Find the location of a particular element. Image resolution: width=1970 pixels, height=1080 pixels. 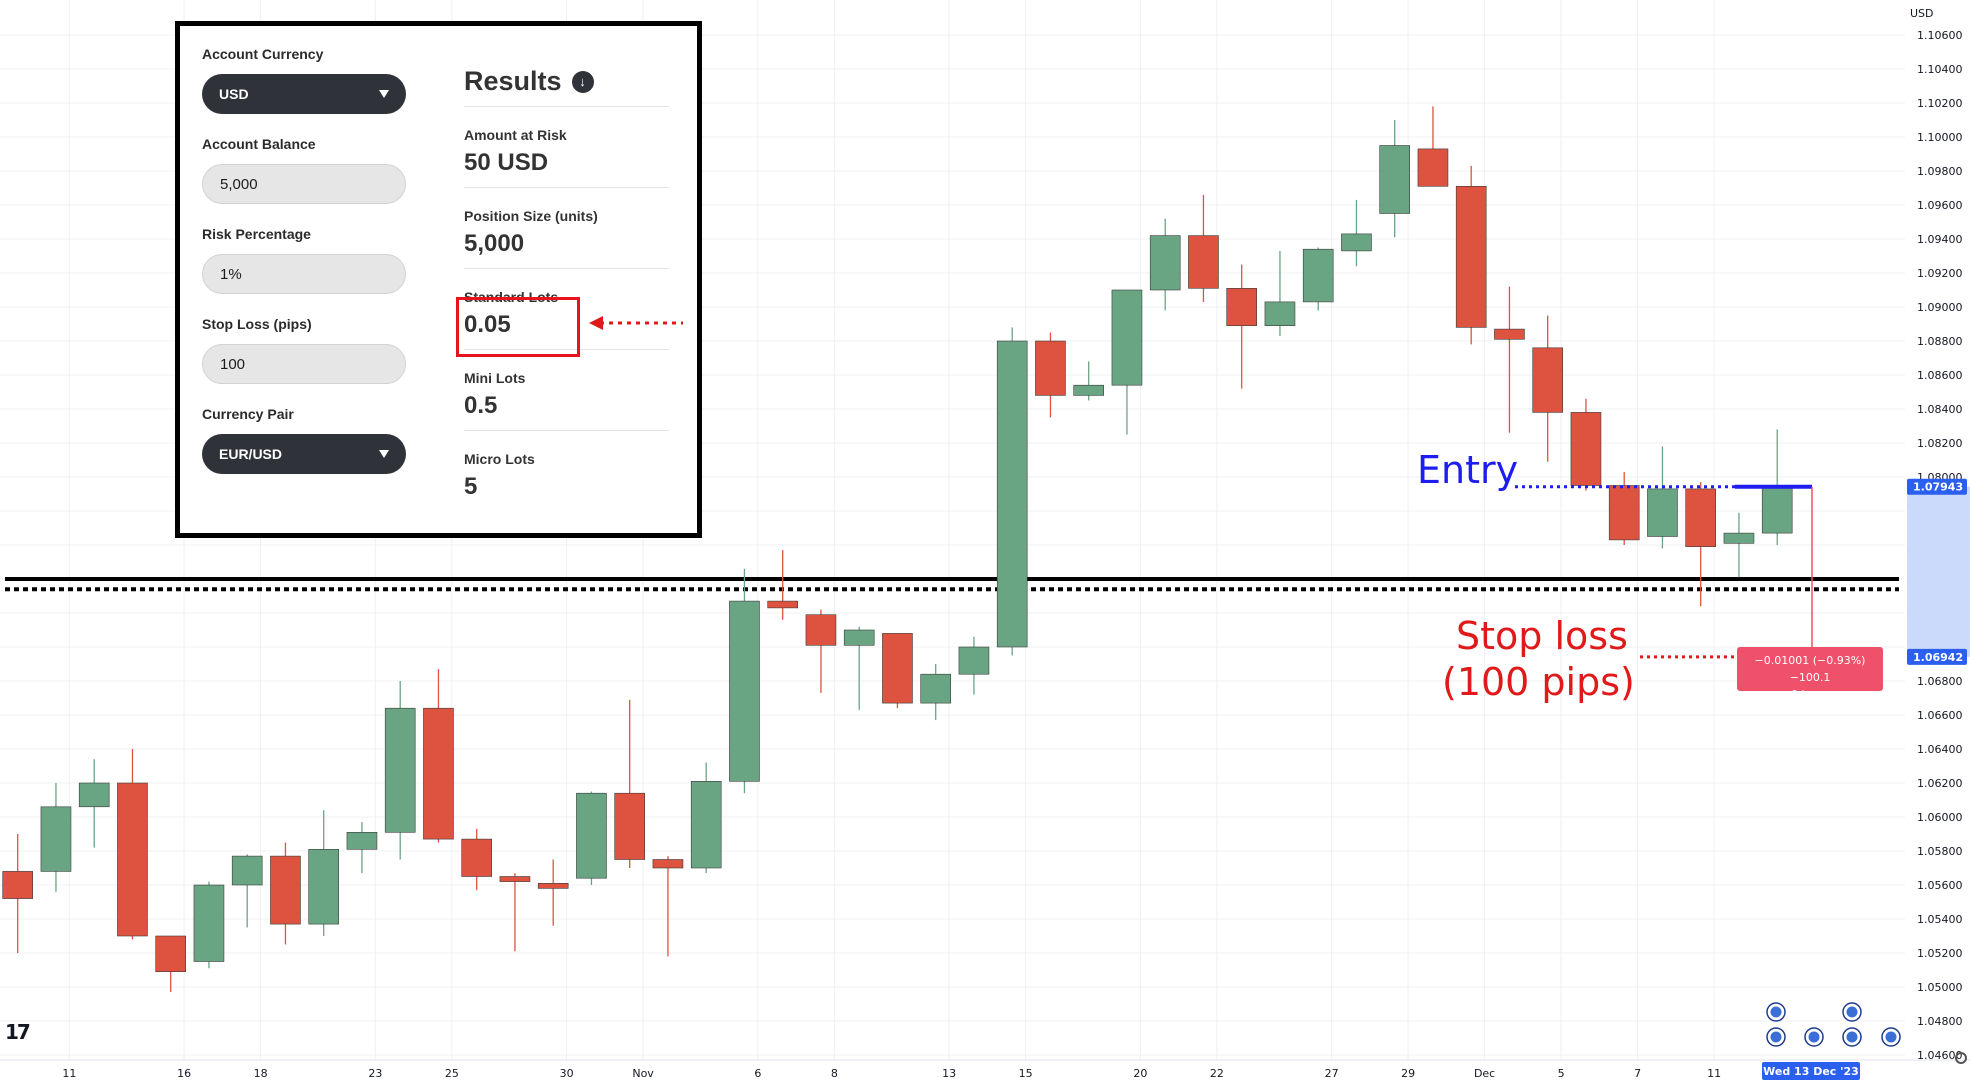

price-tick-label: 1.04600 is located at coordinates (1940, 1055).